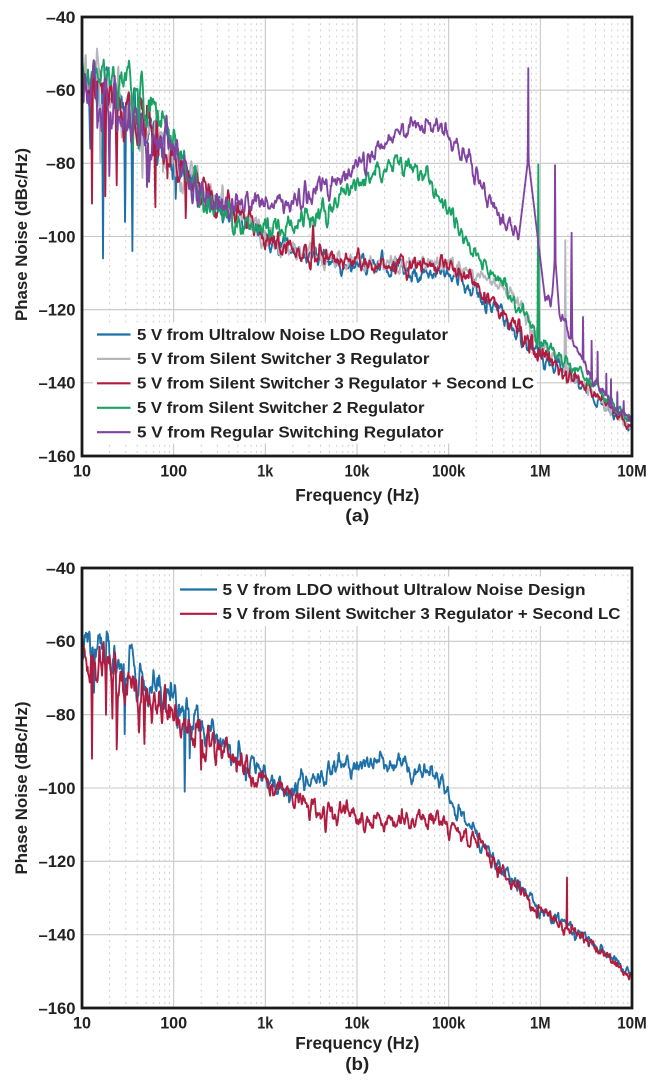 Image resolution: width=659 pixels, height=1085 pixels. What do you see at coordinates (357, 1064) in the screenshot?
I see `svg-text: (b)` at bounding box center [357, 1064].